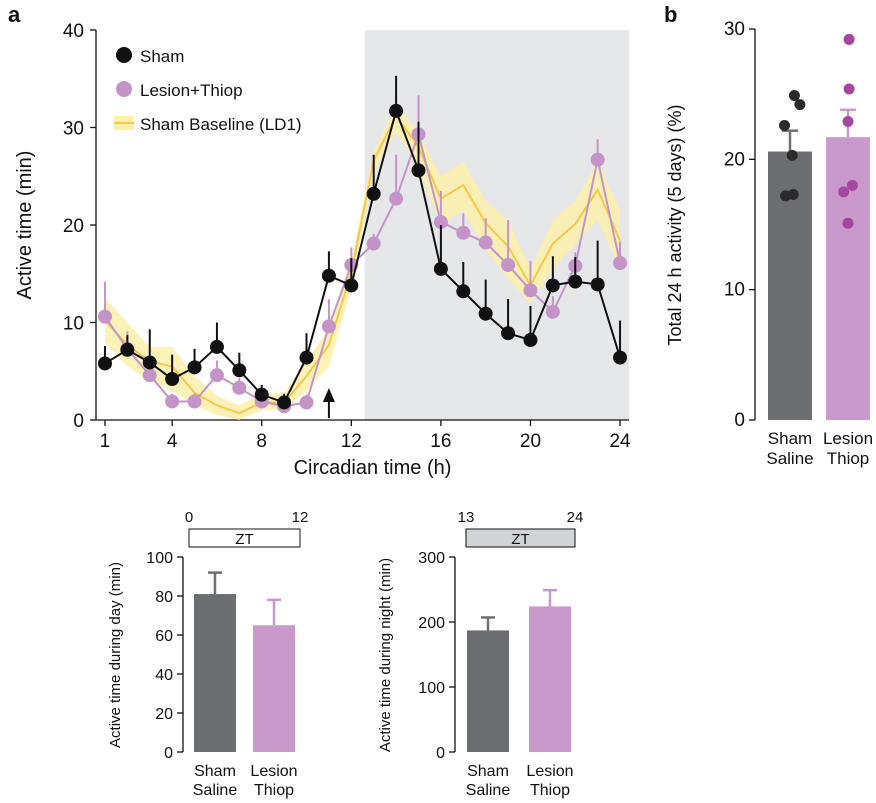  What do you see at coordinates (105, 441) in the screenshot?
I see `x-tick-label: 1` at bounding box center [105, 441].